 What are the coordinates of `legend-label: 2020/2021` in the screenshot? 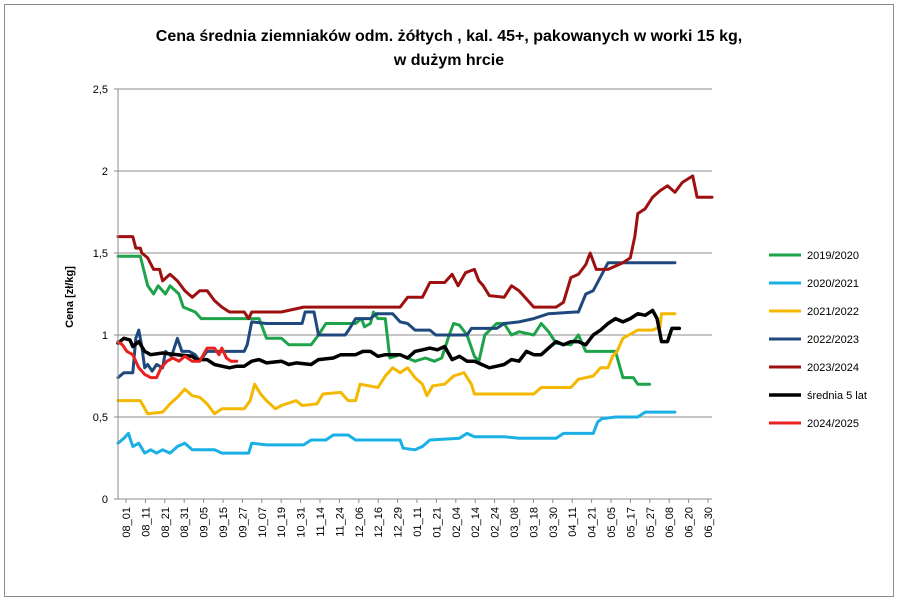 It's located at (833, 284).